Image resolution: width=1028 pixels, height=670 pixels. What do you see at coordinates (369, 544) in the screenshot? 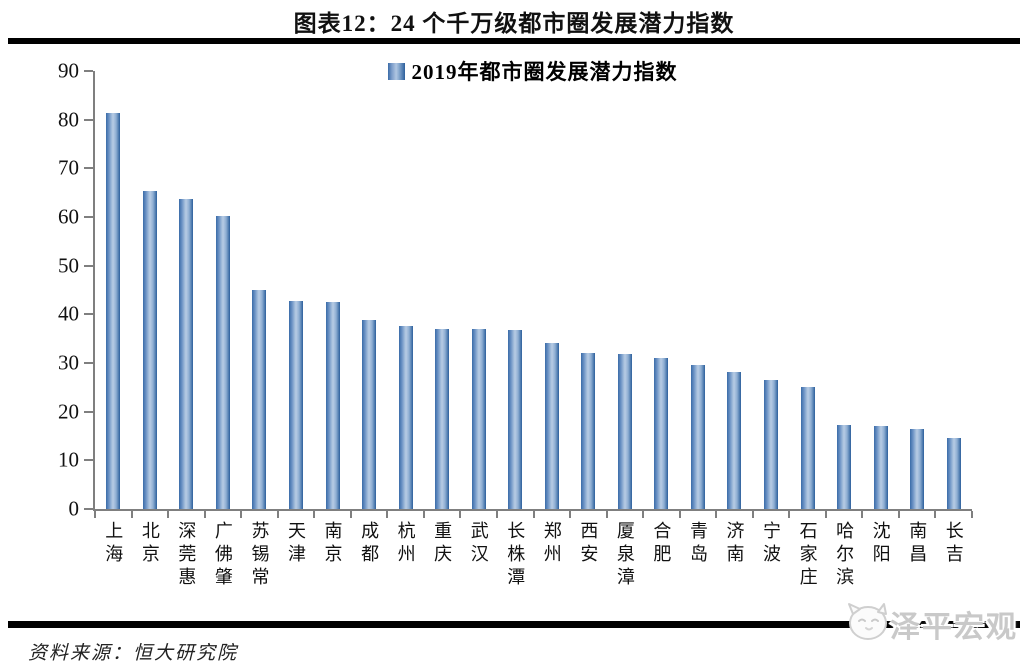
I see `x-axis-label: 成都` at bounding box center [369, 544].